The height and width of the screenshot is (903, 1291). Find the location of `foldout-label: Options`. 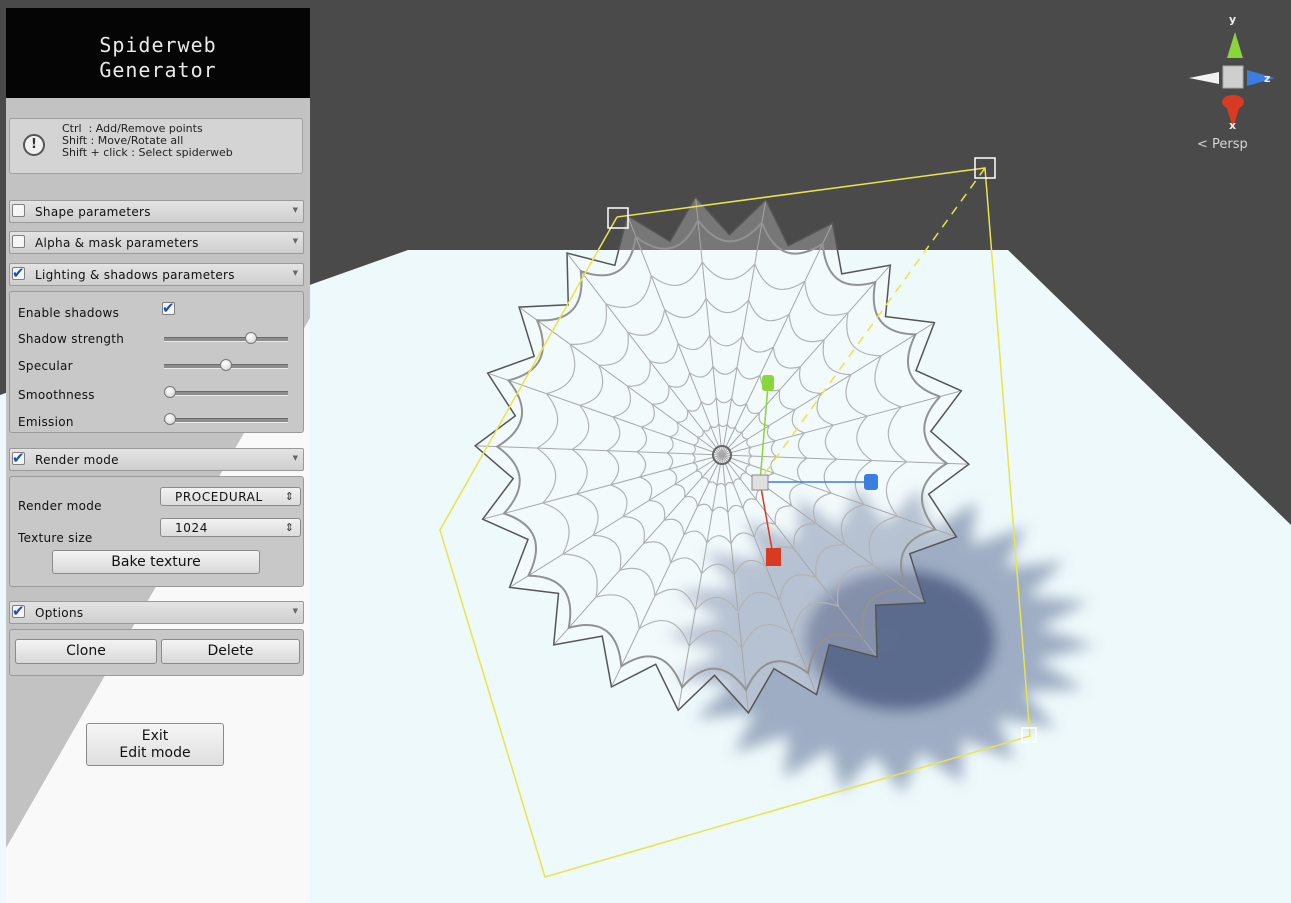

foldout-label: Options is located at coordinates (59, 613).